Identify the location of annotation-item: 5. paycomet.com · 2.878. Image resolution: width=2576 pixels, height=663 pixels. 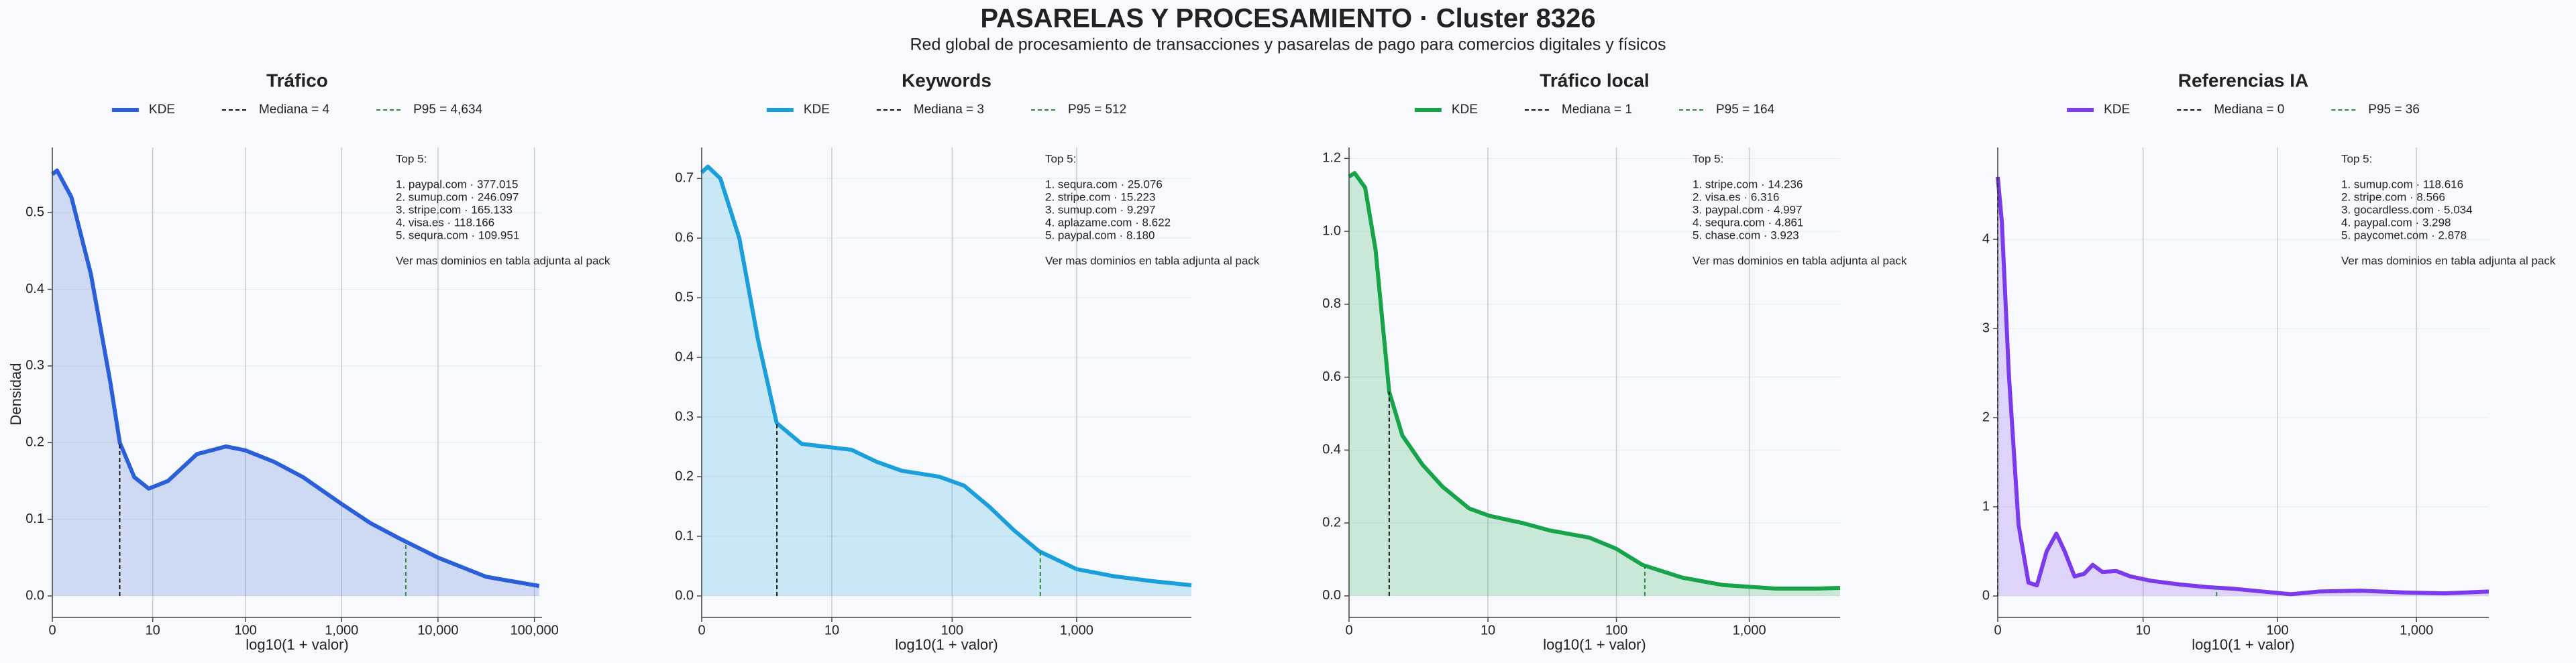
(2404, 235).